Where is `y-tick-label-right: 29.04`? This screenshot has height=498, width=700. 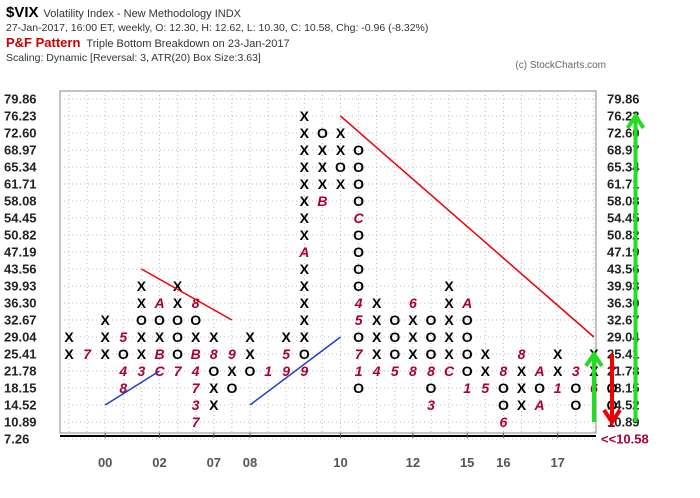 y-tick-label-right: 29.04 is located at coordinates (623, 337).